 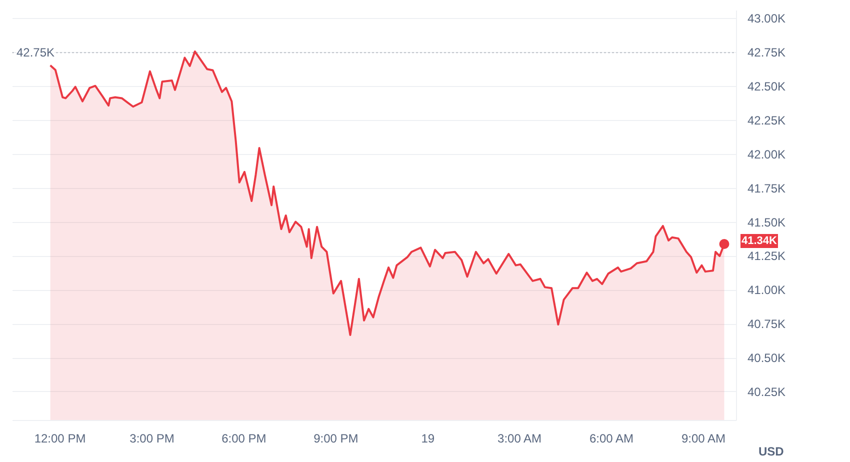 I want to click on x-tick-label: 12:00 PM, so click(x=60, y=439).